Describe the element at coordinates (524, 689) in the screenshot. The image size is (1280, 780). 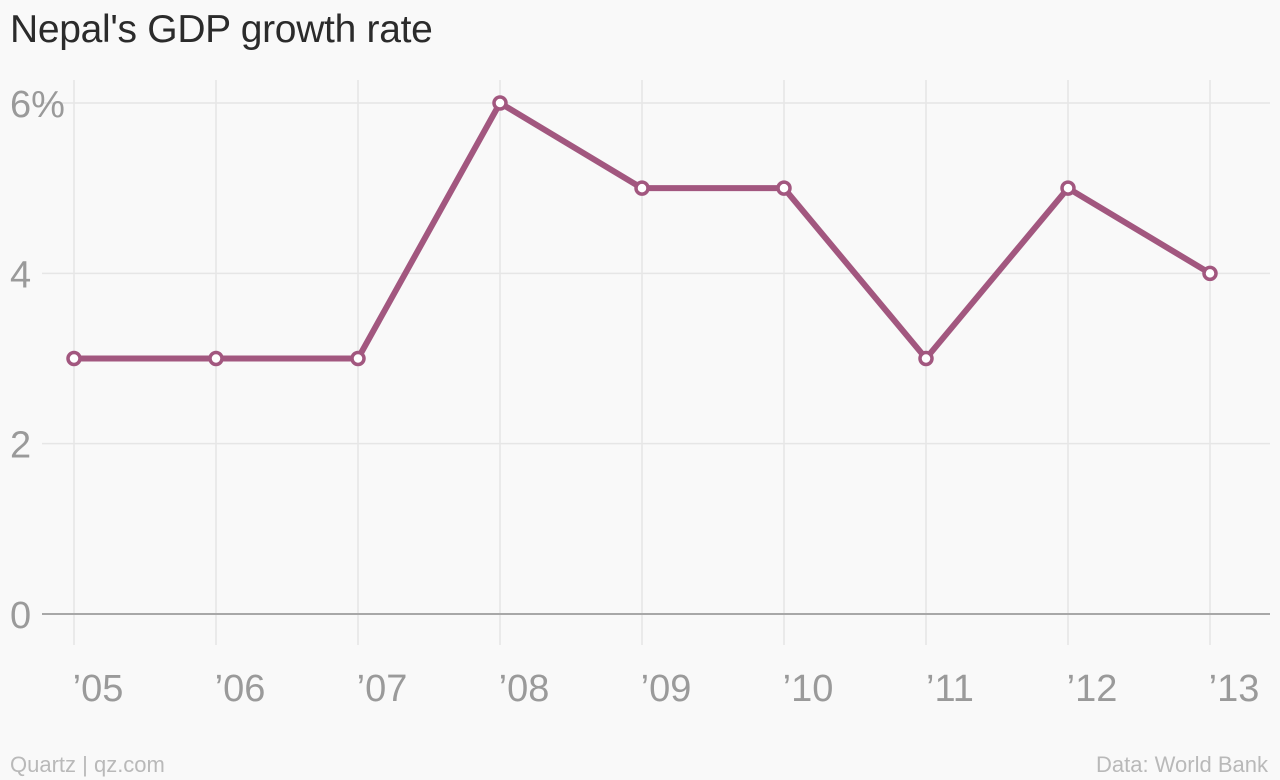
I see `x-tick-label: ’08` at that location.